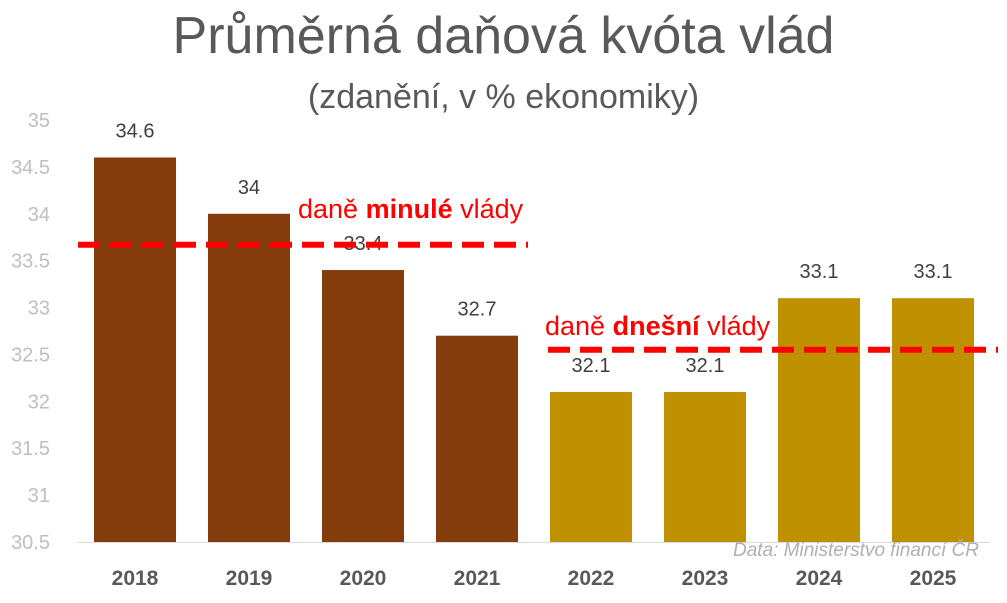  I want to click on data-source-note: Data: Ministerstvo financí ČR, so click(855, 550).